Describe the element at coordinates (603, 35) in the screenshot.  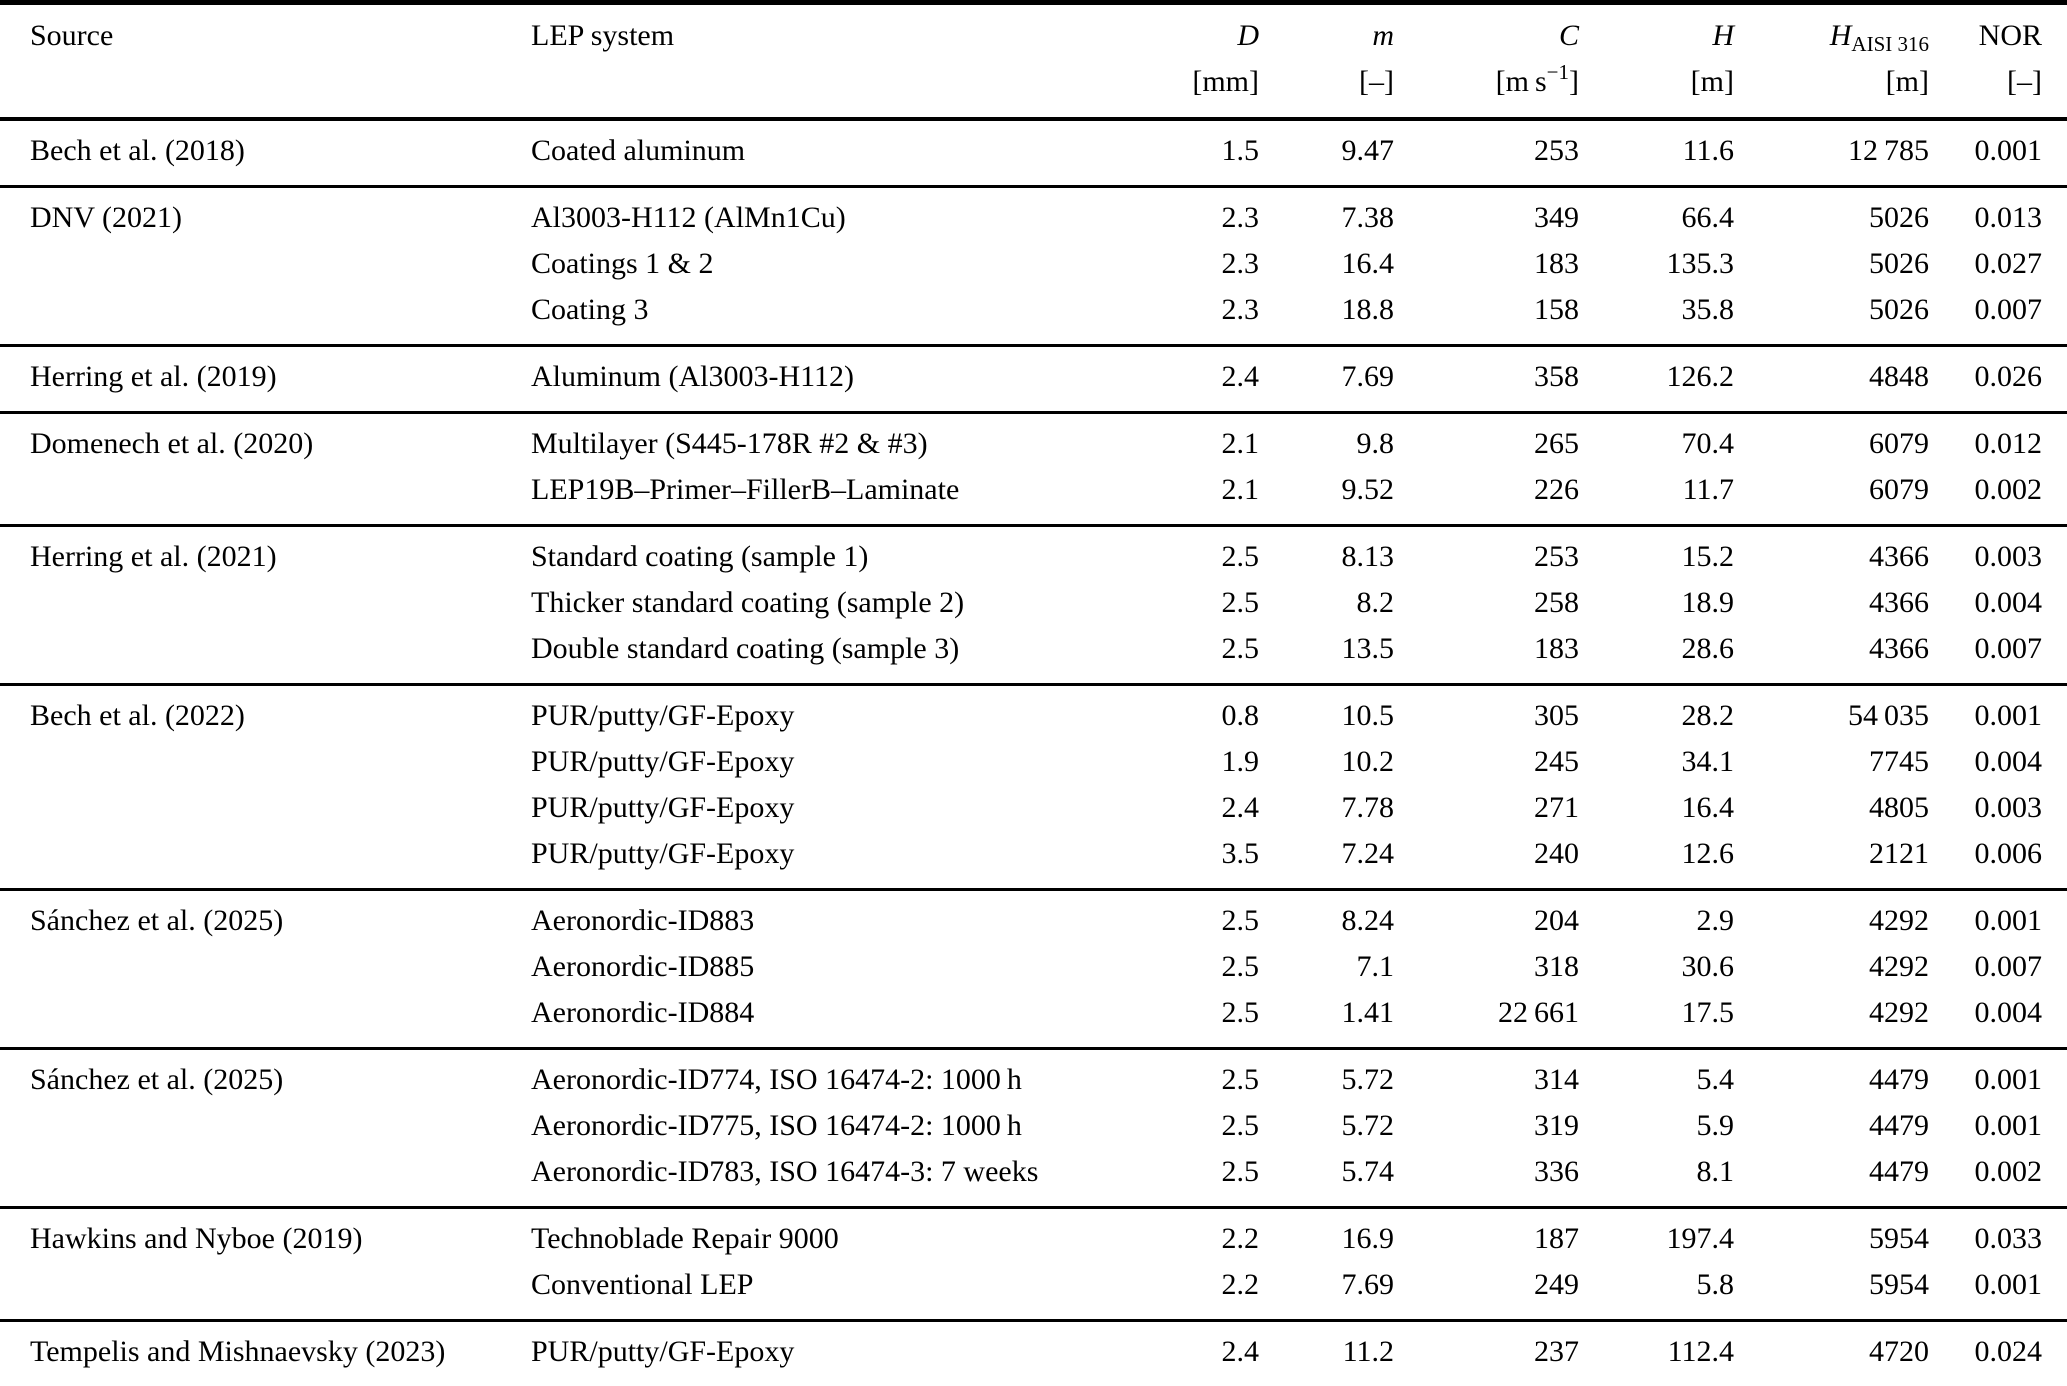
I see `lep-system-header-label: LEP system` at that location.